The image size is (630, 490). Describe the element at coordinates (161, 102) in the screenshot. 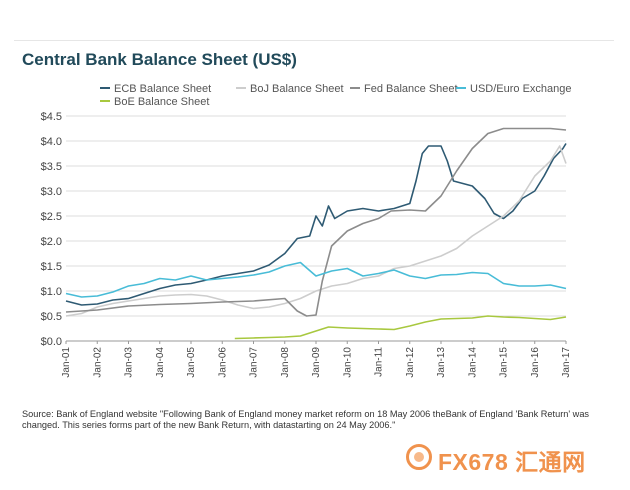

I see `legend-label: BoE Balance Sheet` at that location.